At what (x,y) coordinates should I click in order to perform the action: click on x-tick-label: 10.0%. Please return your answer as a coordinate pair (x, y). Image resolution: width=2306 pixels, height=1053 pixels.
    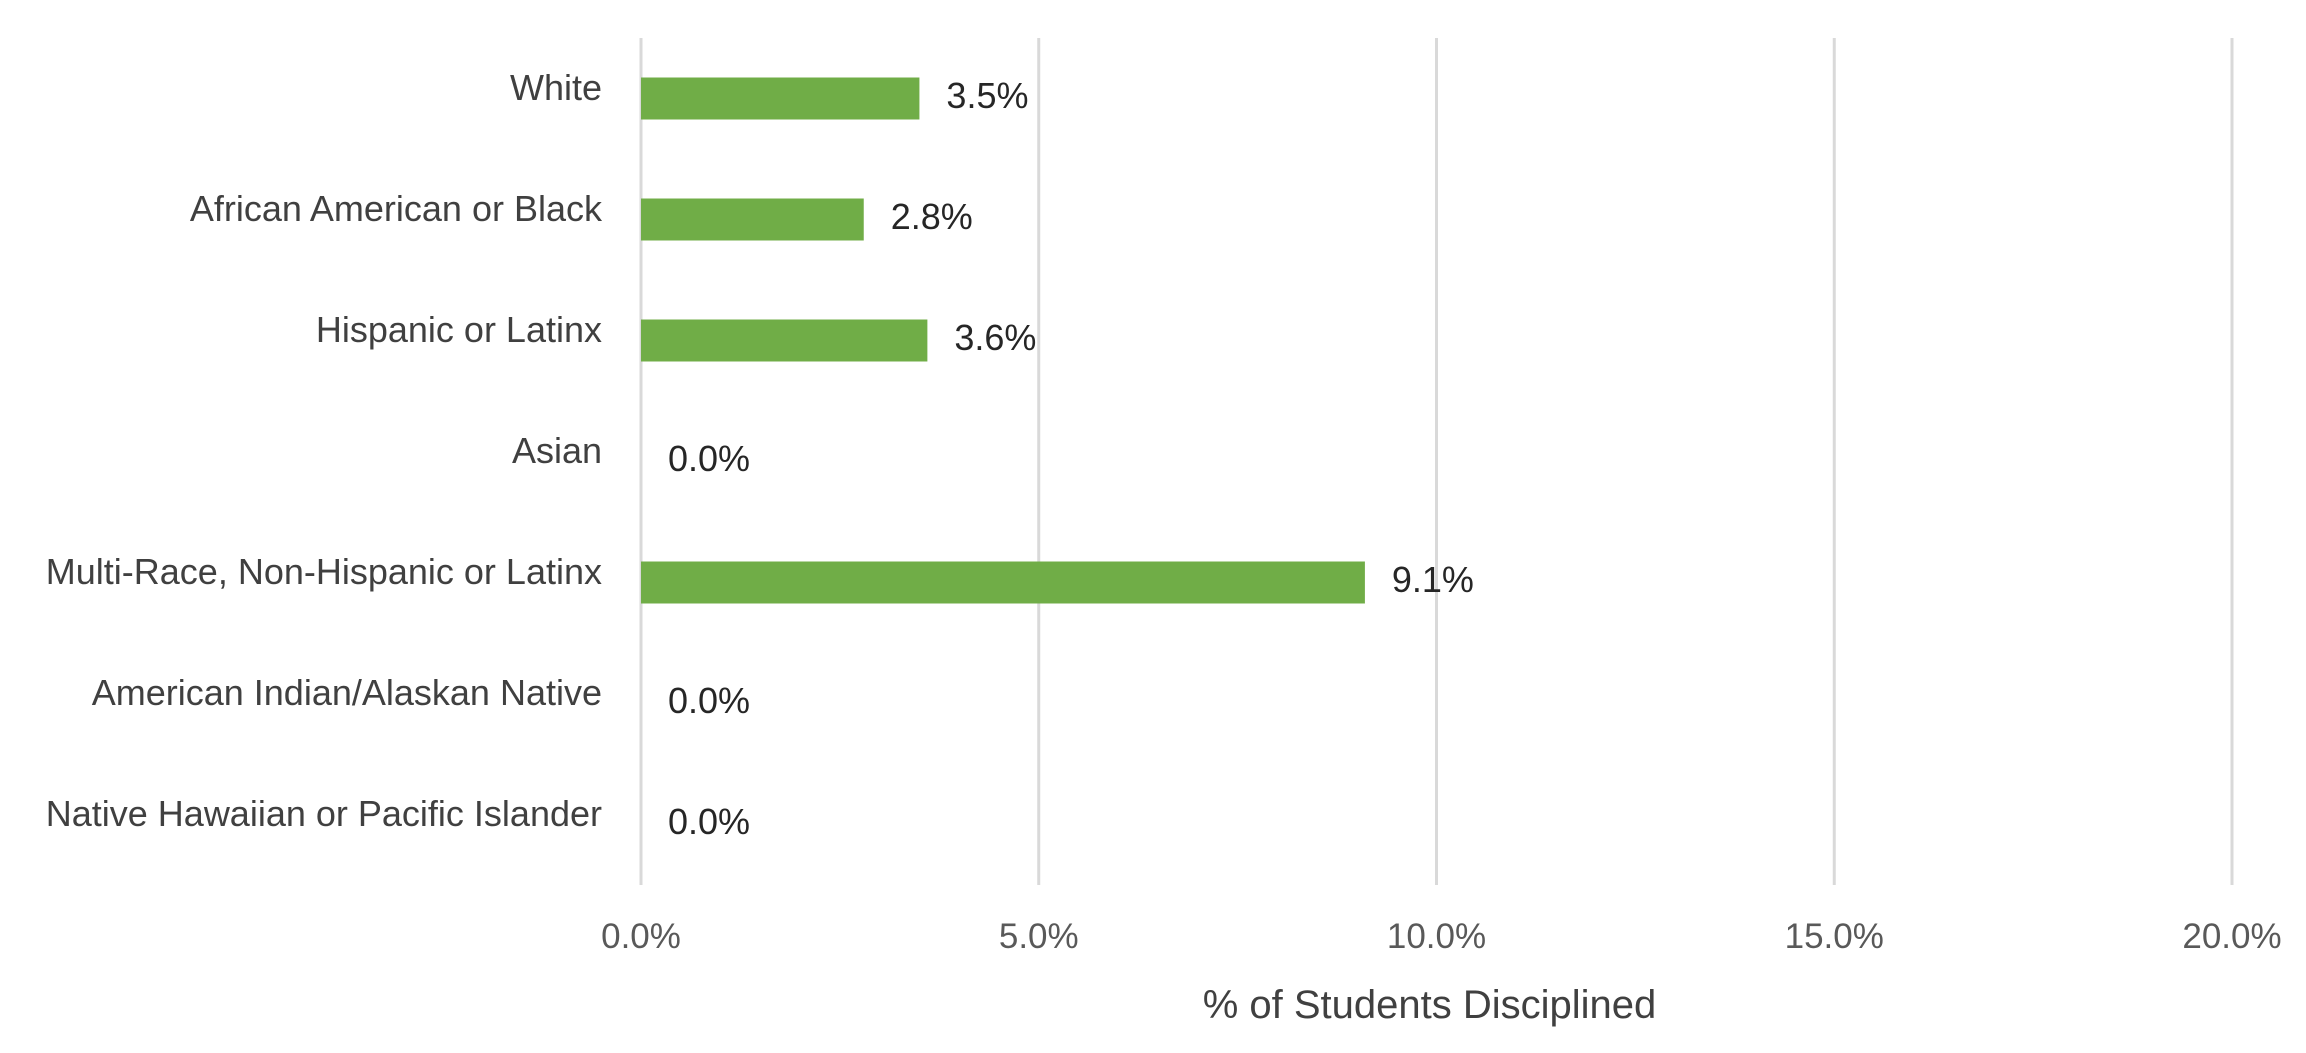
    Looking at the image, I should click on (1436, 936).